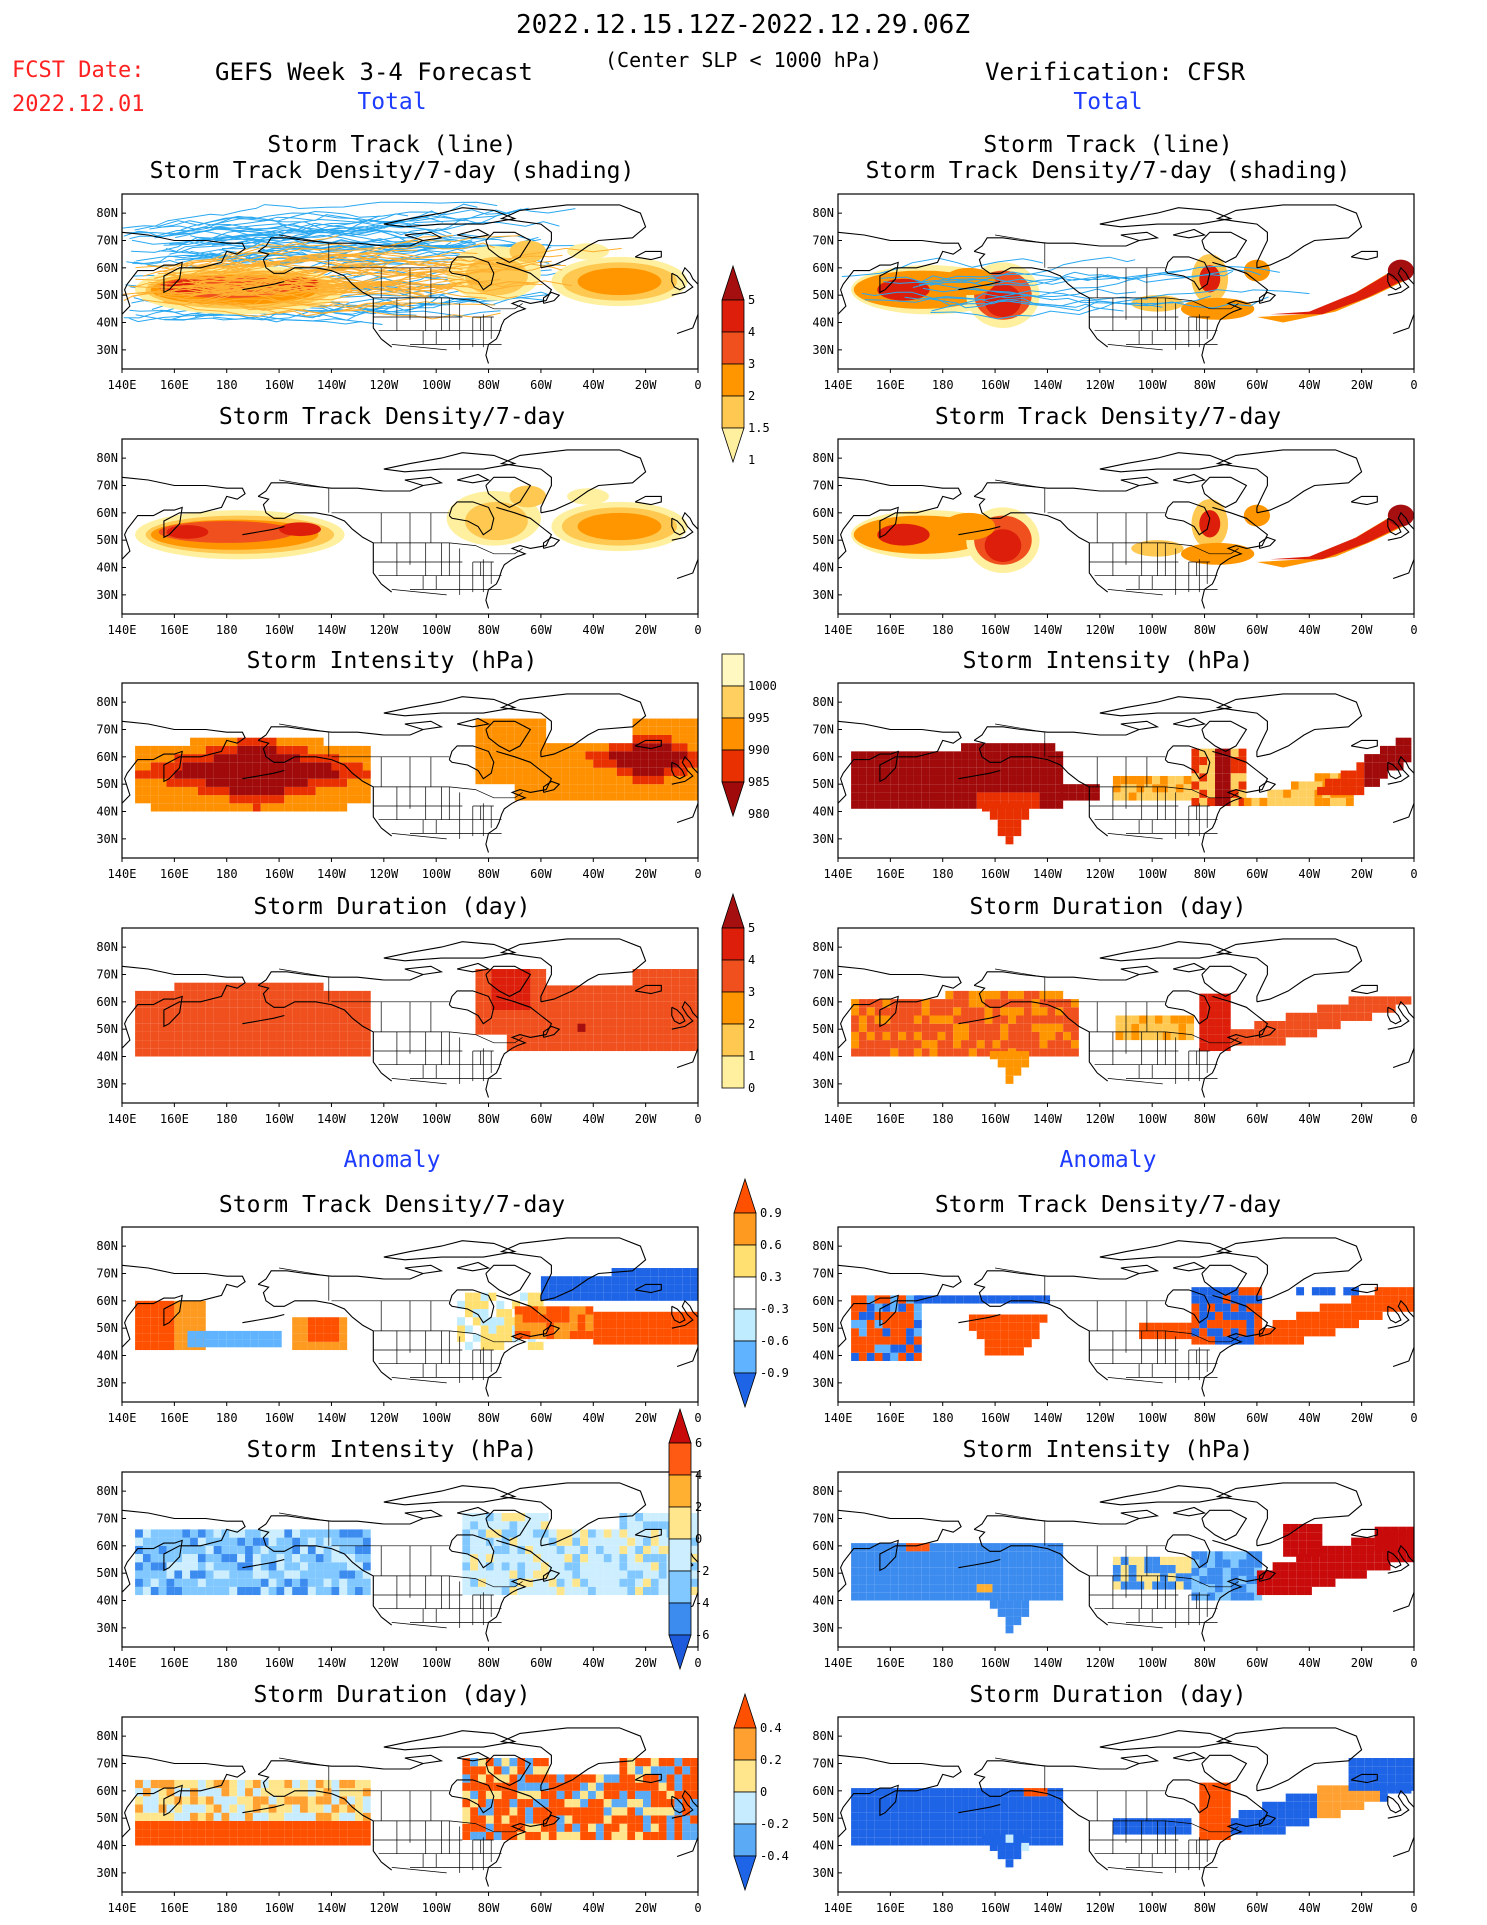 The image size is (1487, 1925). What do you see at coordinates (751, 992) in the screenshot?
I see `colorbar-label: 3` at bounding box center [751, 992].